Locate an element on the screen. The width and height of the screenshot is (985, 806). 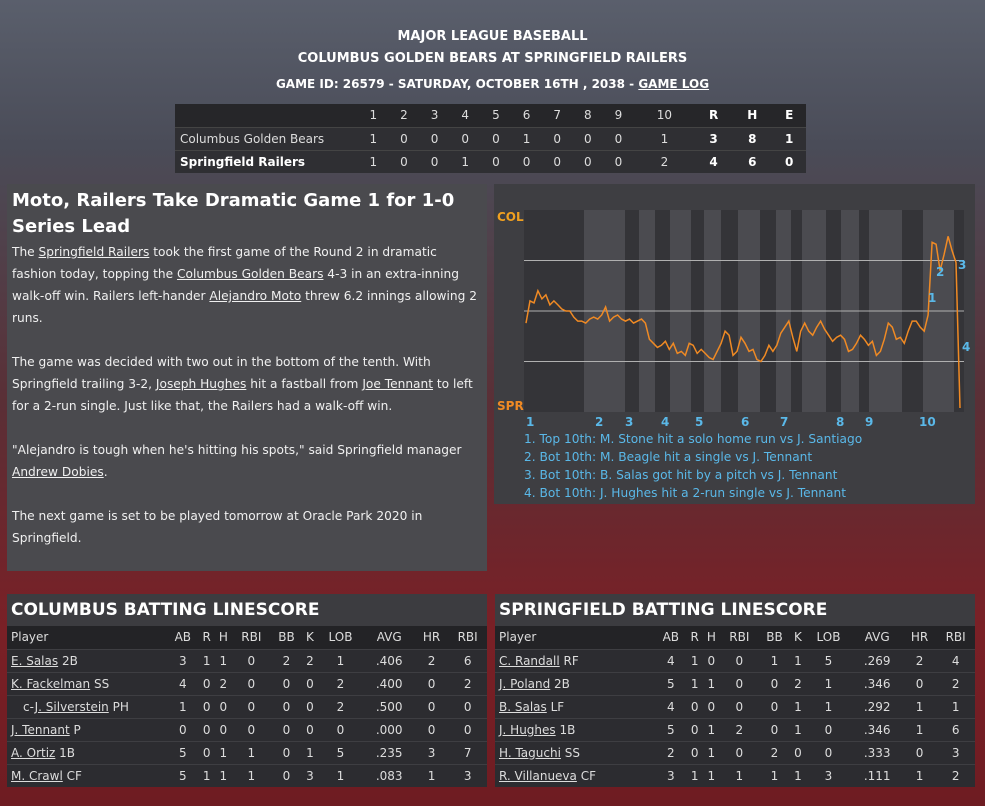
article-link: Alejandro Moto is located at coordinates (255, 296).